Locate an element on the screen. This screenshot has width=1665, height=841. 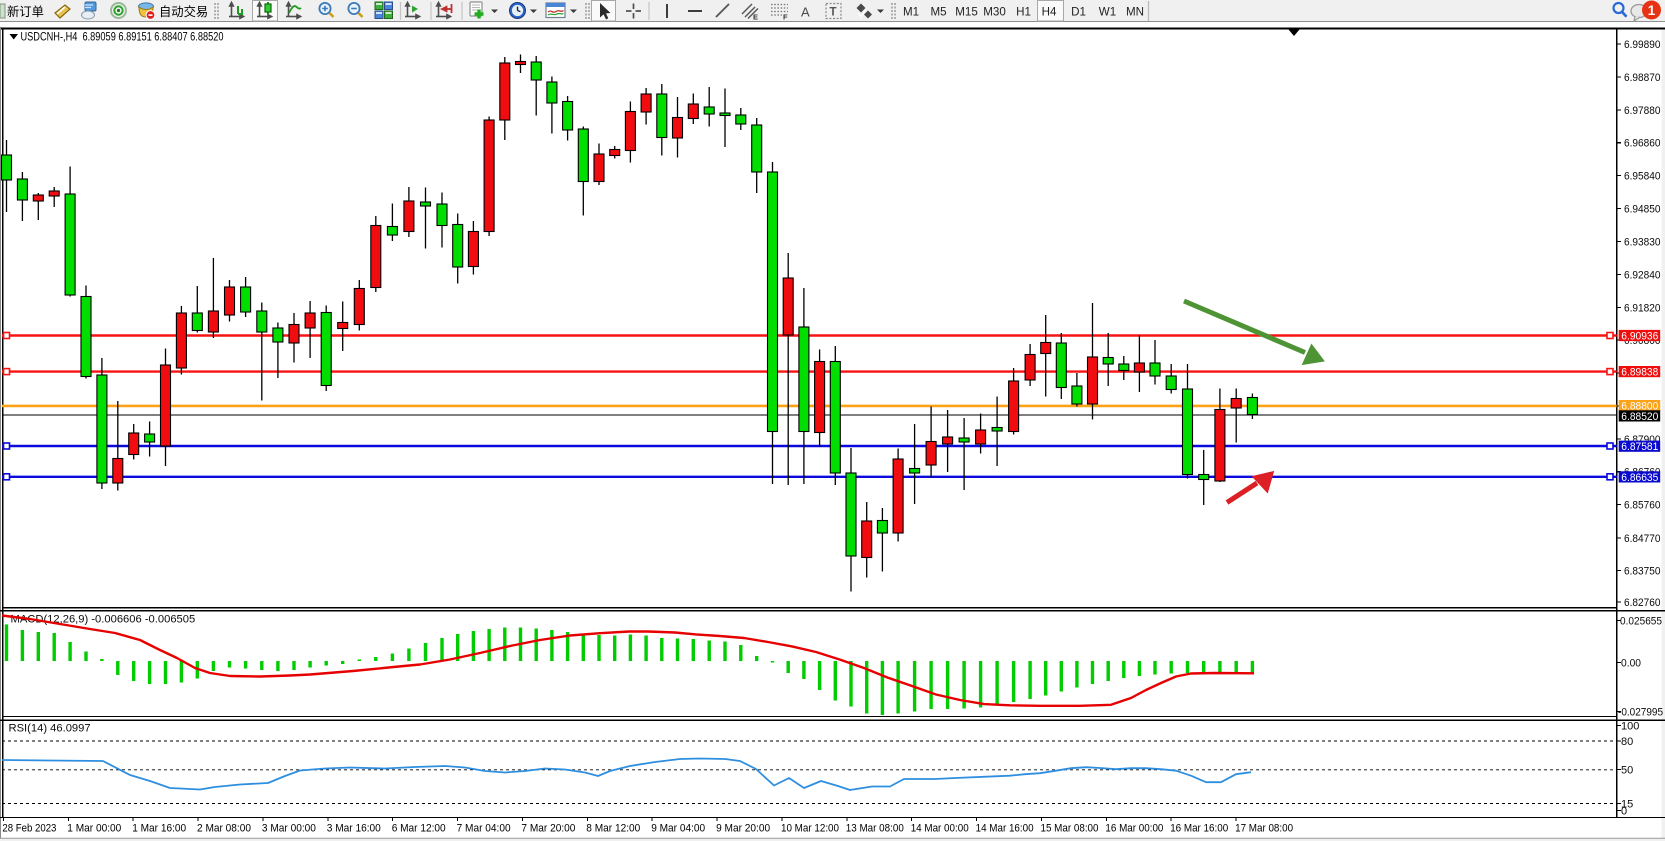
svg-text: 6.91820 is located at coordinates (1642, 308).